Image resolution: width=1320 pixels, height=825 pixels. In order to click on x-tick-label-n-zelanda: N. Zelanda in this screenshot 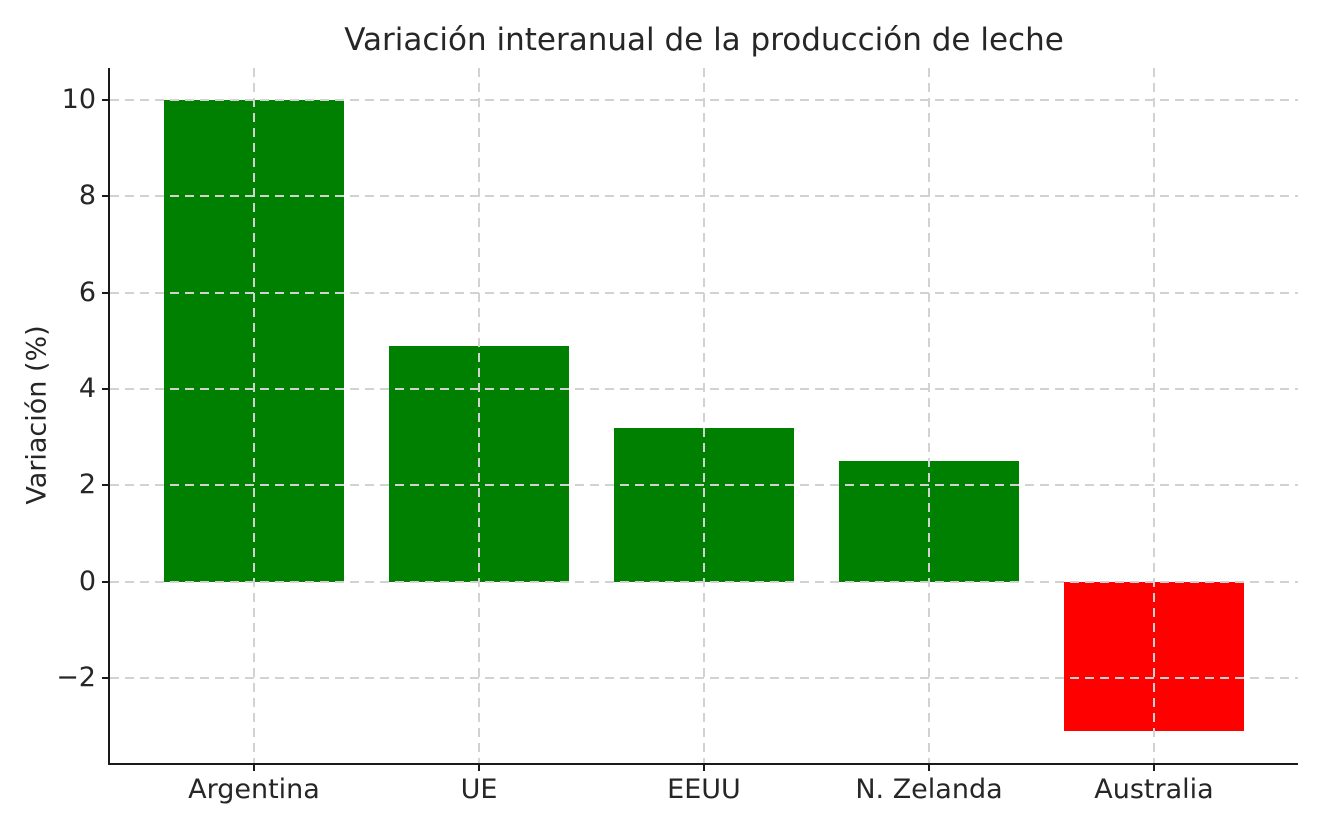, I will do `click(929, 789)`.